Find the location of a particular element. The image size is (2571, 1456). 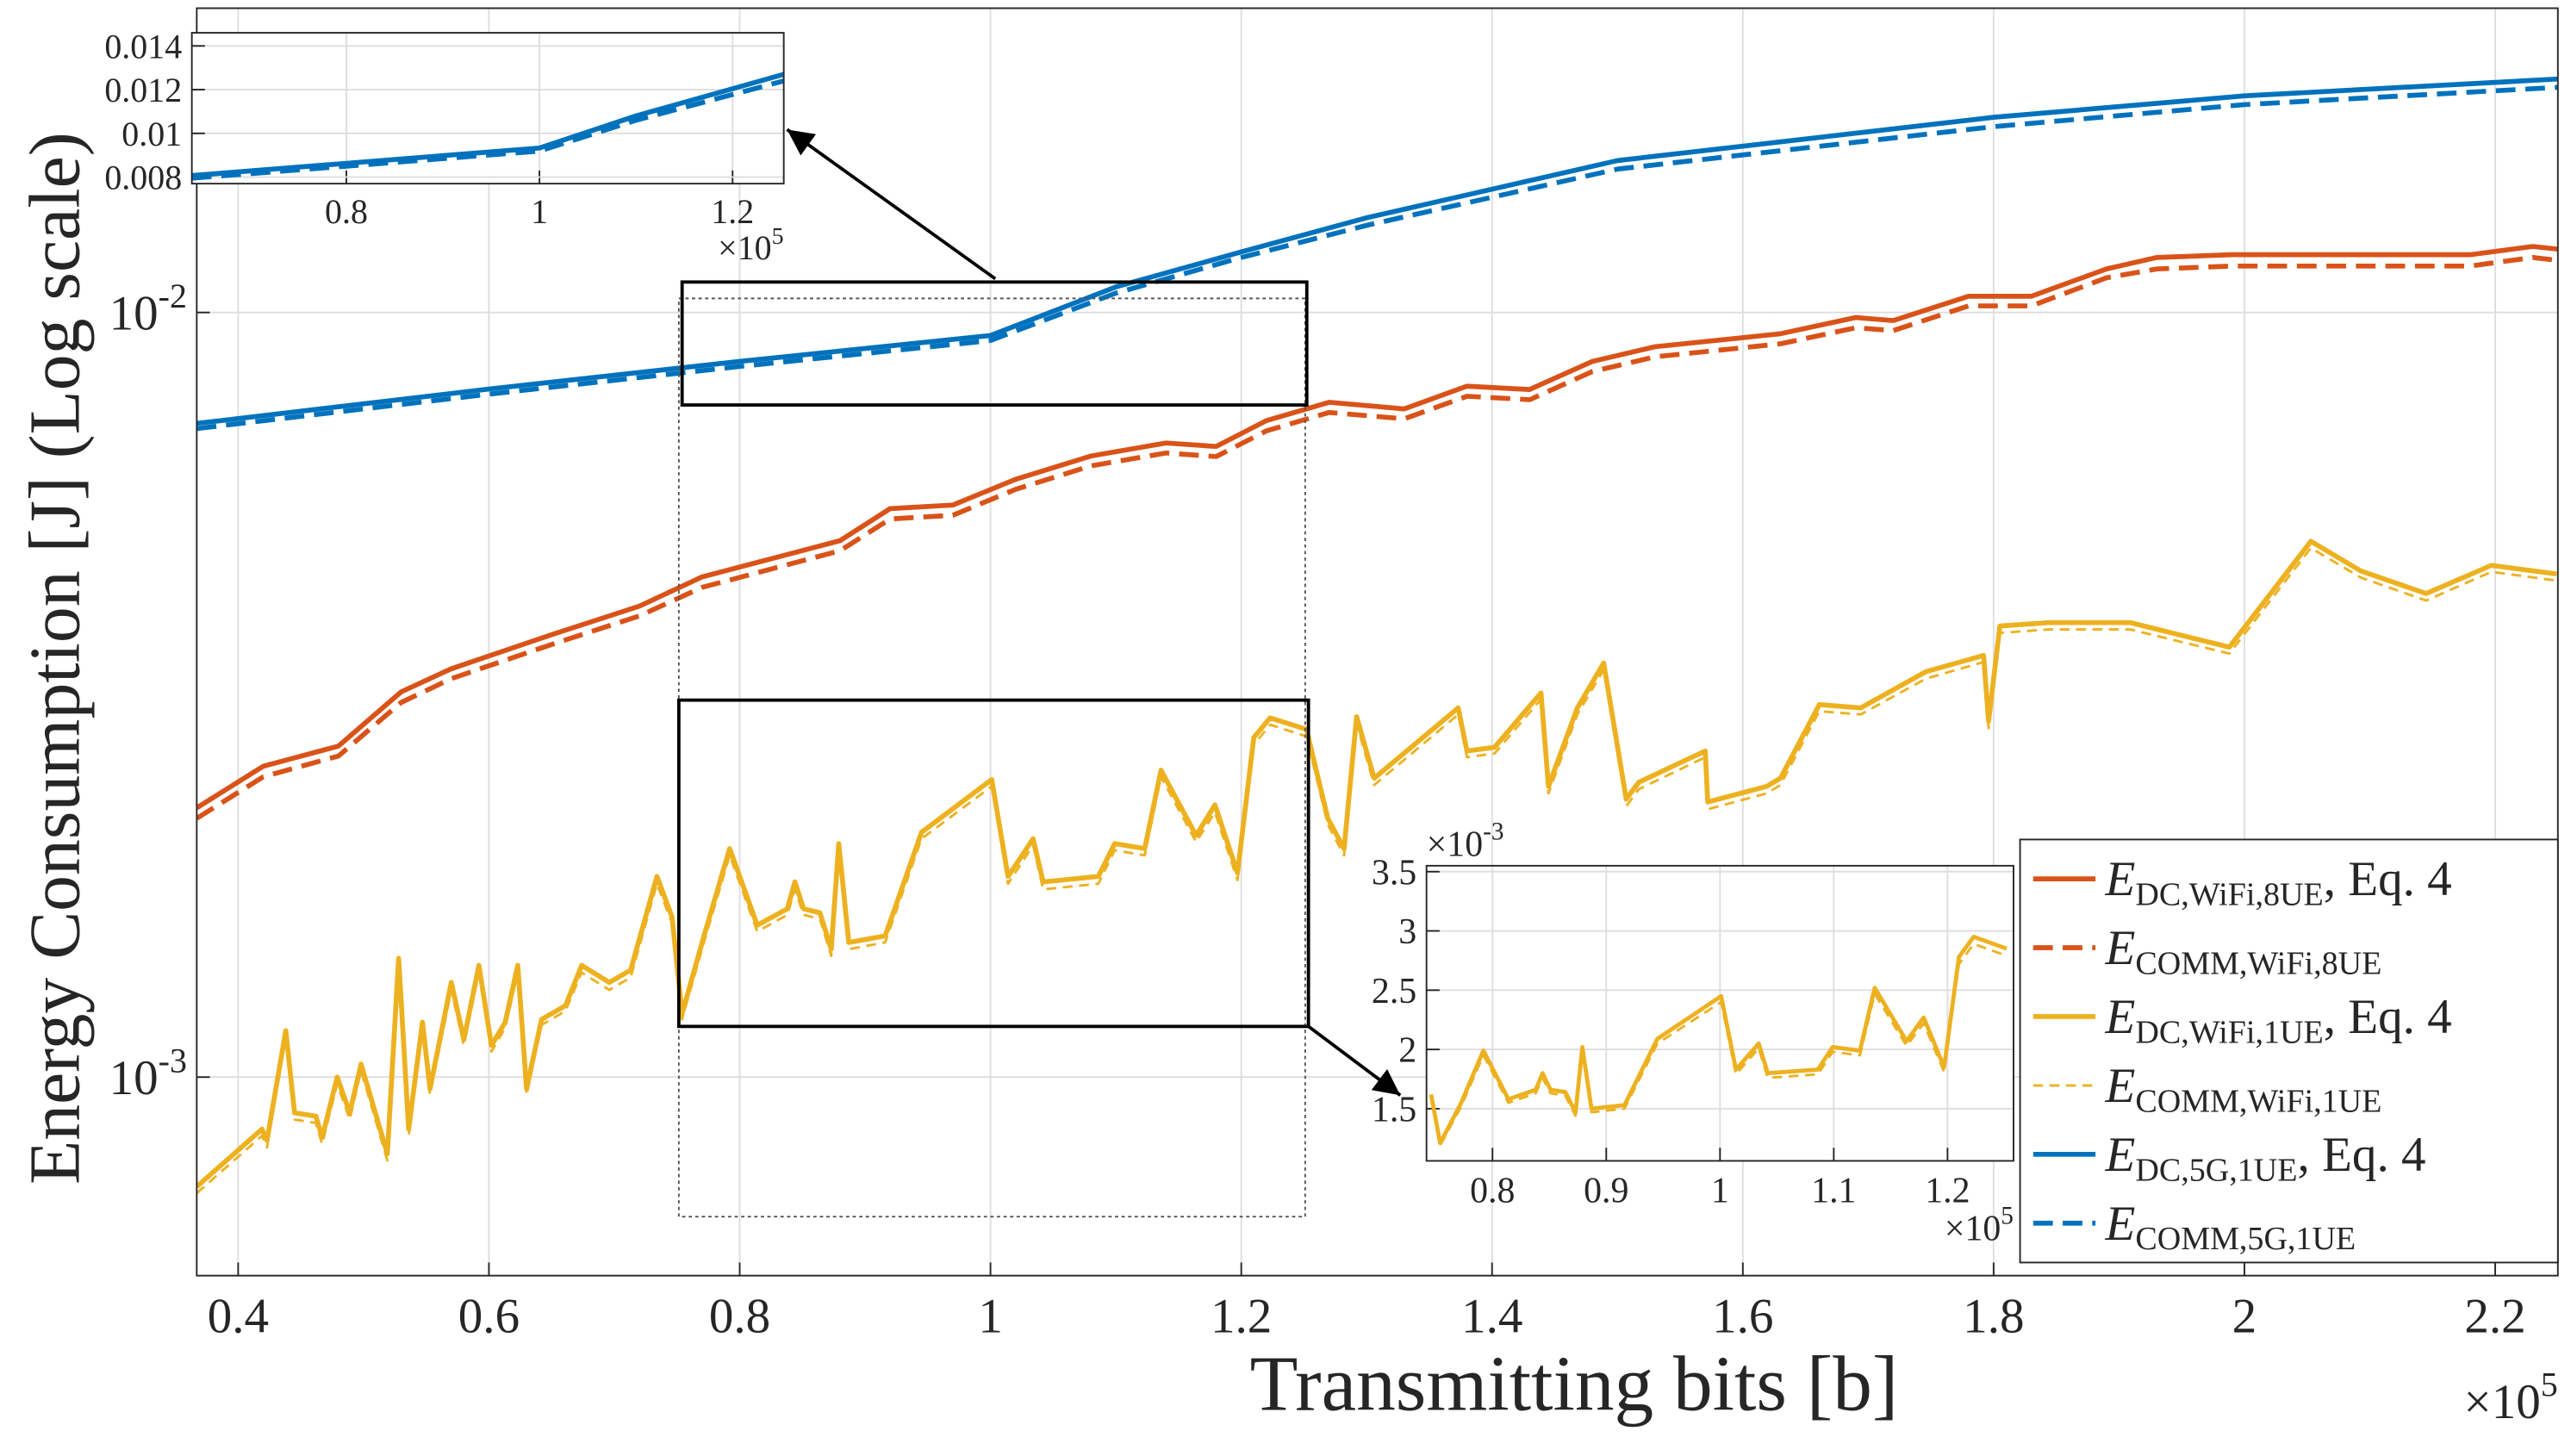

y-tick-label-exponent: -3 is located at coordinates (173, 1061).